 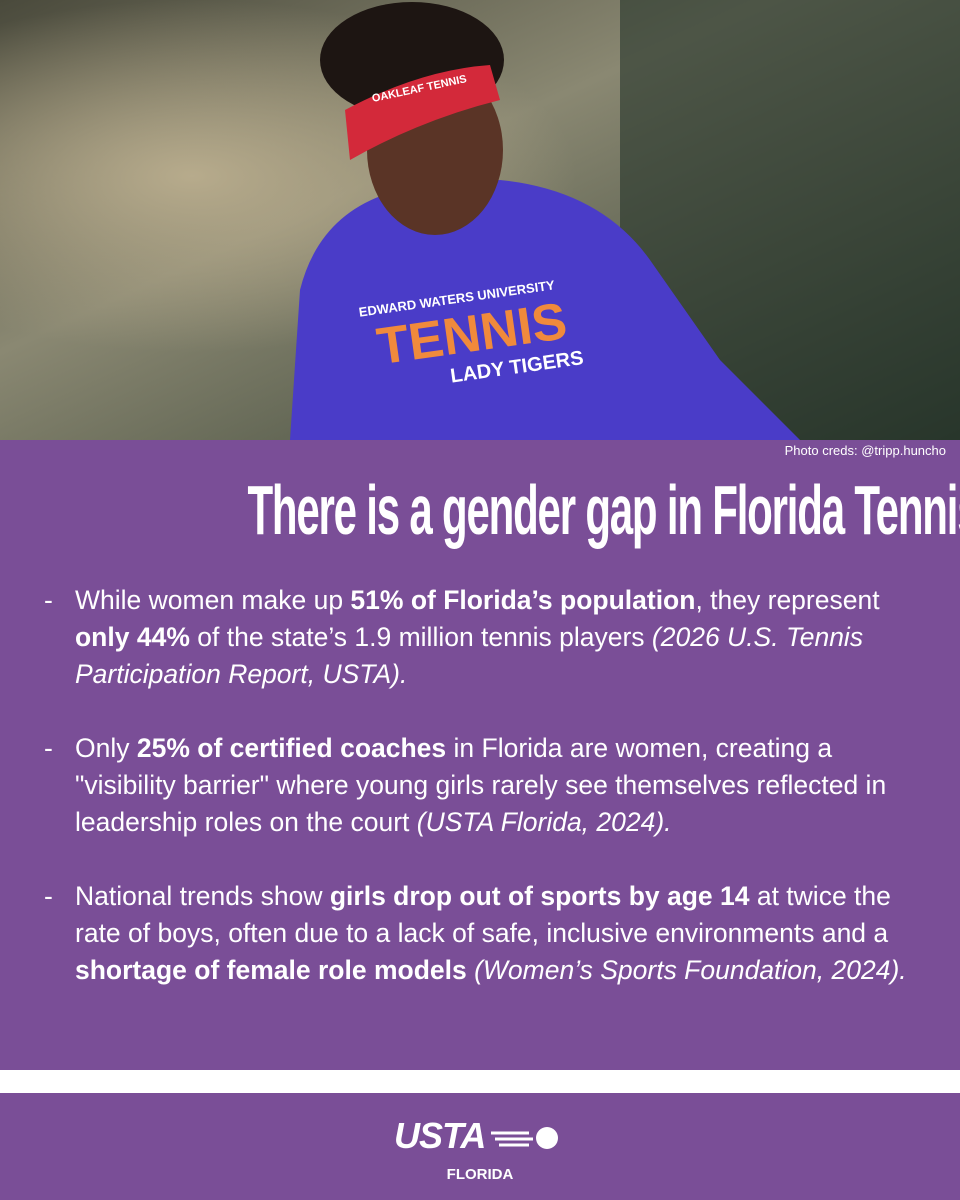 I want to click on text-run: , they represent, so click(x=787, y=600).